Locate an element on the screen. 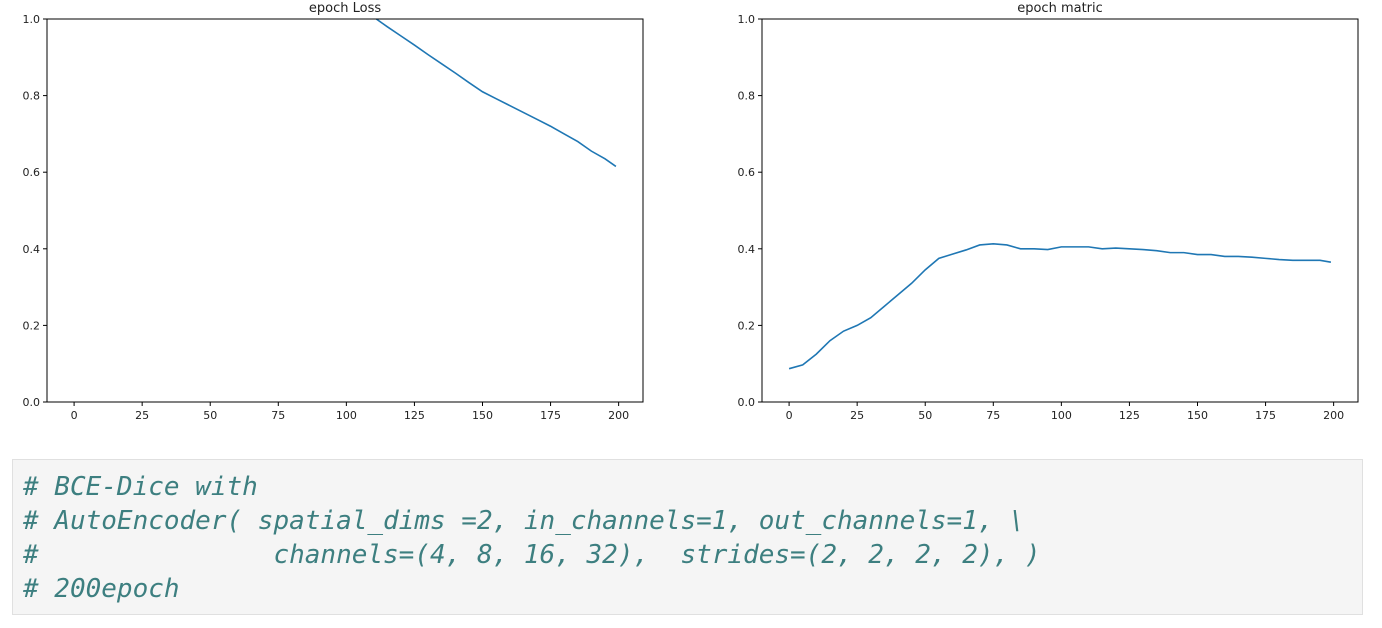 This screenshot has height=628, width=1382. code-line: # BCE-Dice with is located at coordinates (140, 487).